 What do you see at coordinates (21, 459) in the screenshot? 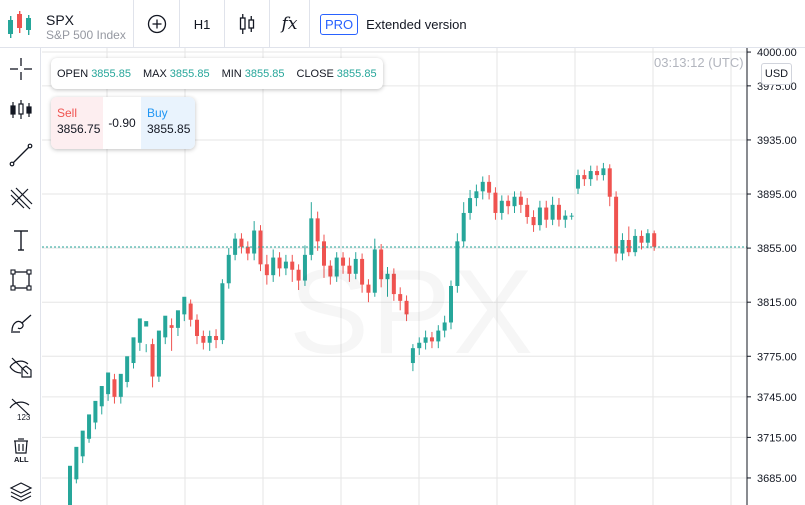
I see `delete-all-text: ALL` at bounding box center [21, 459].